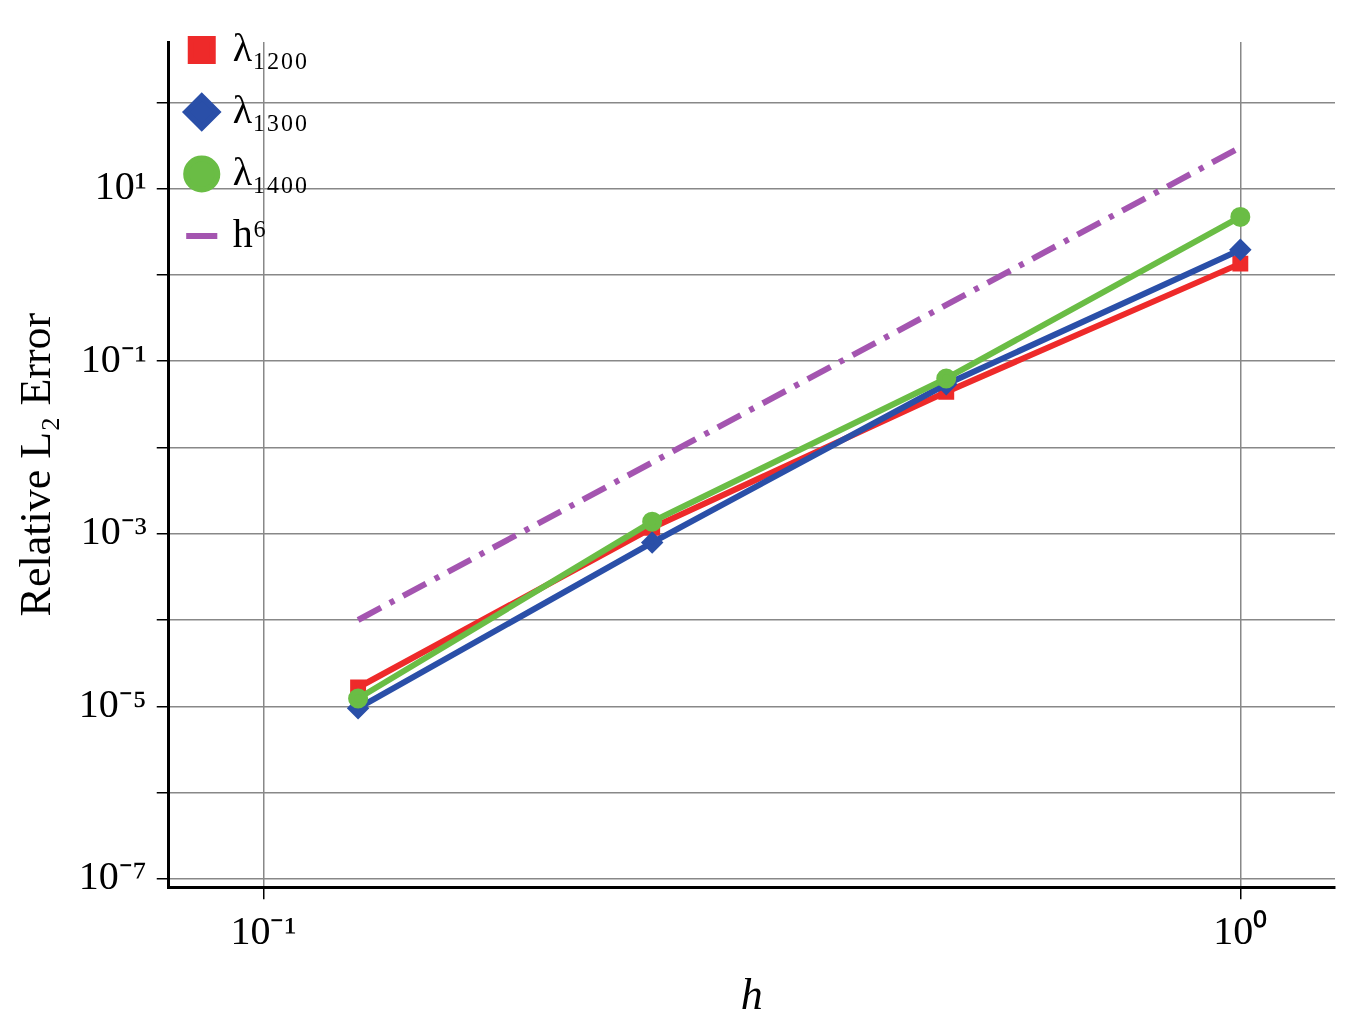  What do you see at coordinates (112, 876) in the screenshot?
I see `y-tick-label: 10⁻⁷` at bounding box center [112, 876].